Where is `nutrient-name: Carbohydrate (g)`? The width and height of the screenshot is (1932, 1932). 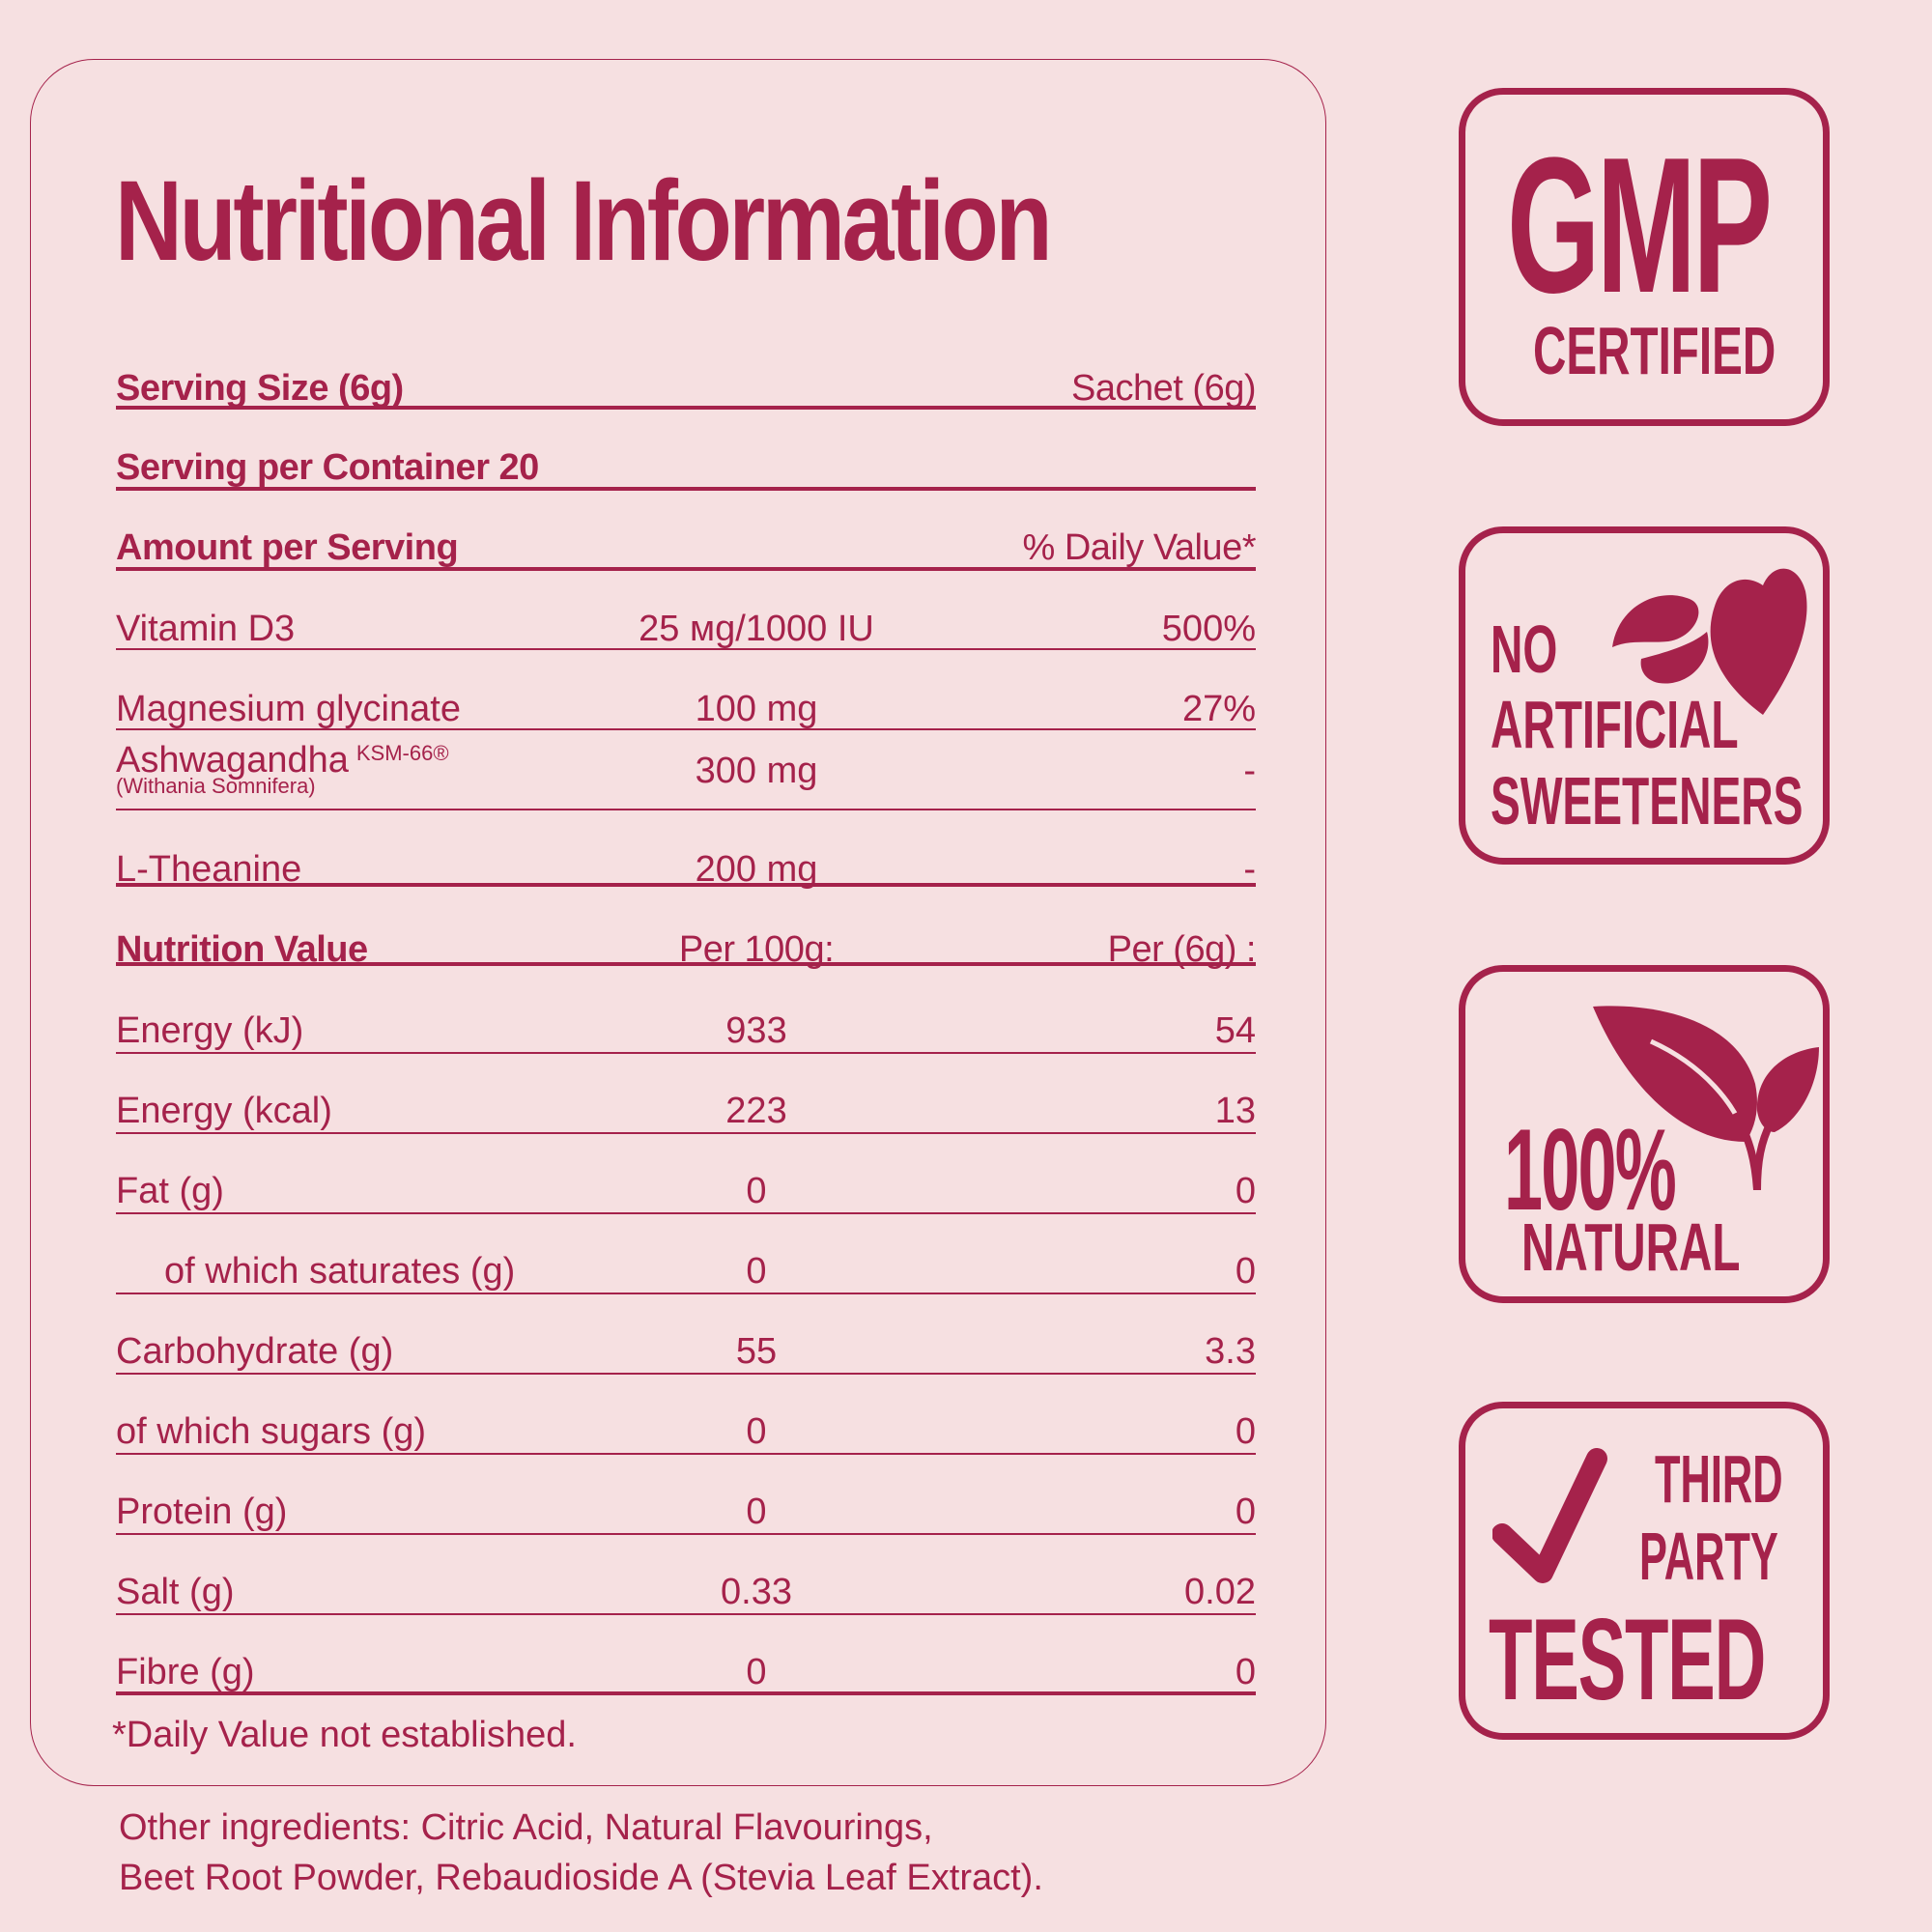
nutrient-name: Carbohydrate (g) is located at coordinates (255, 1351).